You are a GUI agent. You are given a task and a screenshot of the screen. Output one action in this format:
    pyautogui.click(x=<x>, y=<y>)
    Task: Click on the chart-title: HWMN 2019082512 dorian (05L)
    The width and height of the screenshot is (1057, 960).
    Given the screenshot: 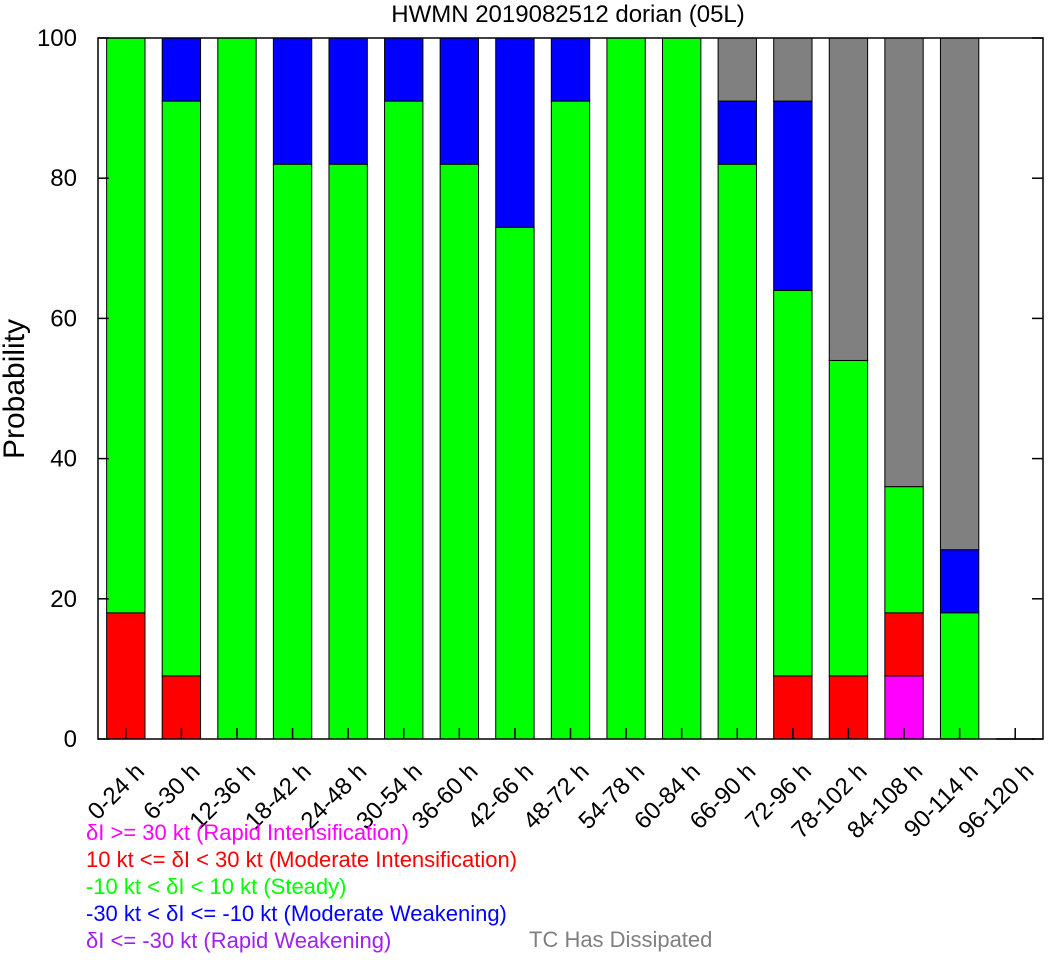 What is the action you would take?
    pyautogui.click(x=568, y=14)
    